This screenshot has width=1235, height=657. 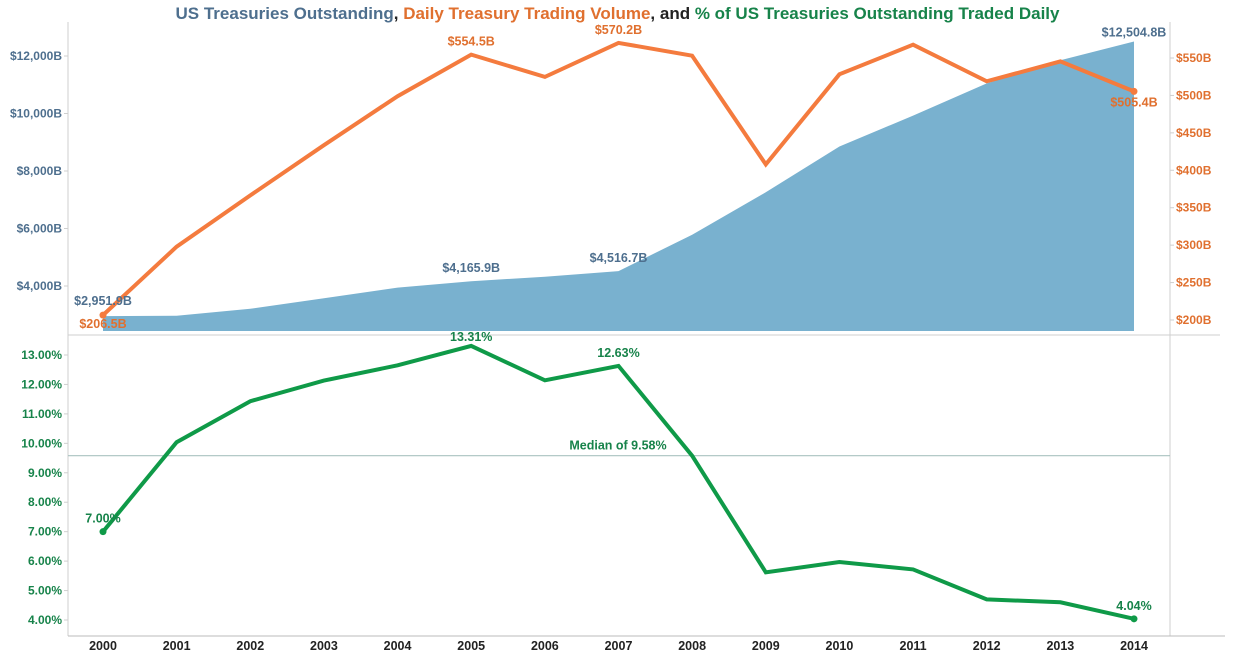 What do you see at coordinates (36, 56) in the screenshot?
I see `outstanding-y-tick: $12,000B` at bounding box center [36, 56].